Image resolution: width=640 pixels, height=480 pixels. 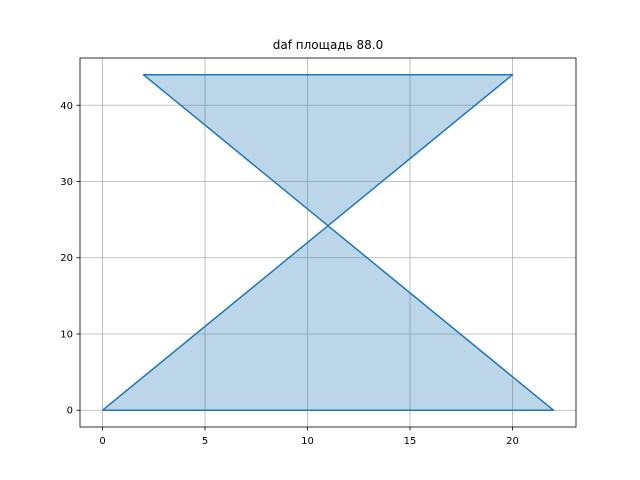 I want to click on y-tick-label: 0, so click(x=70, y=411).